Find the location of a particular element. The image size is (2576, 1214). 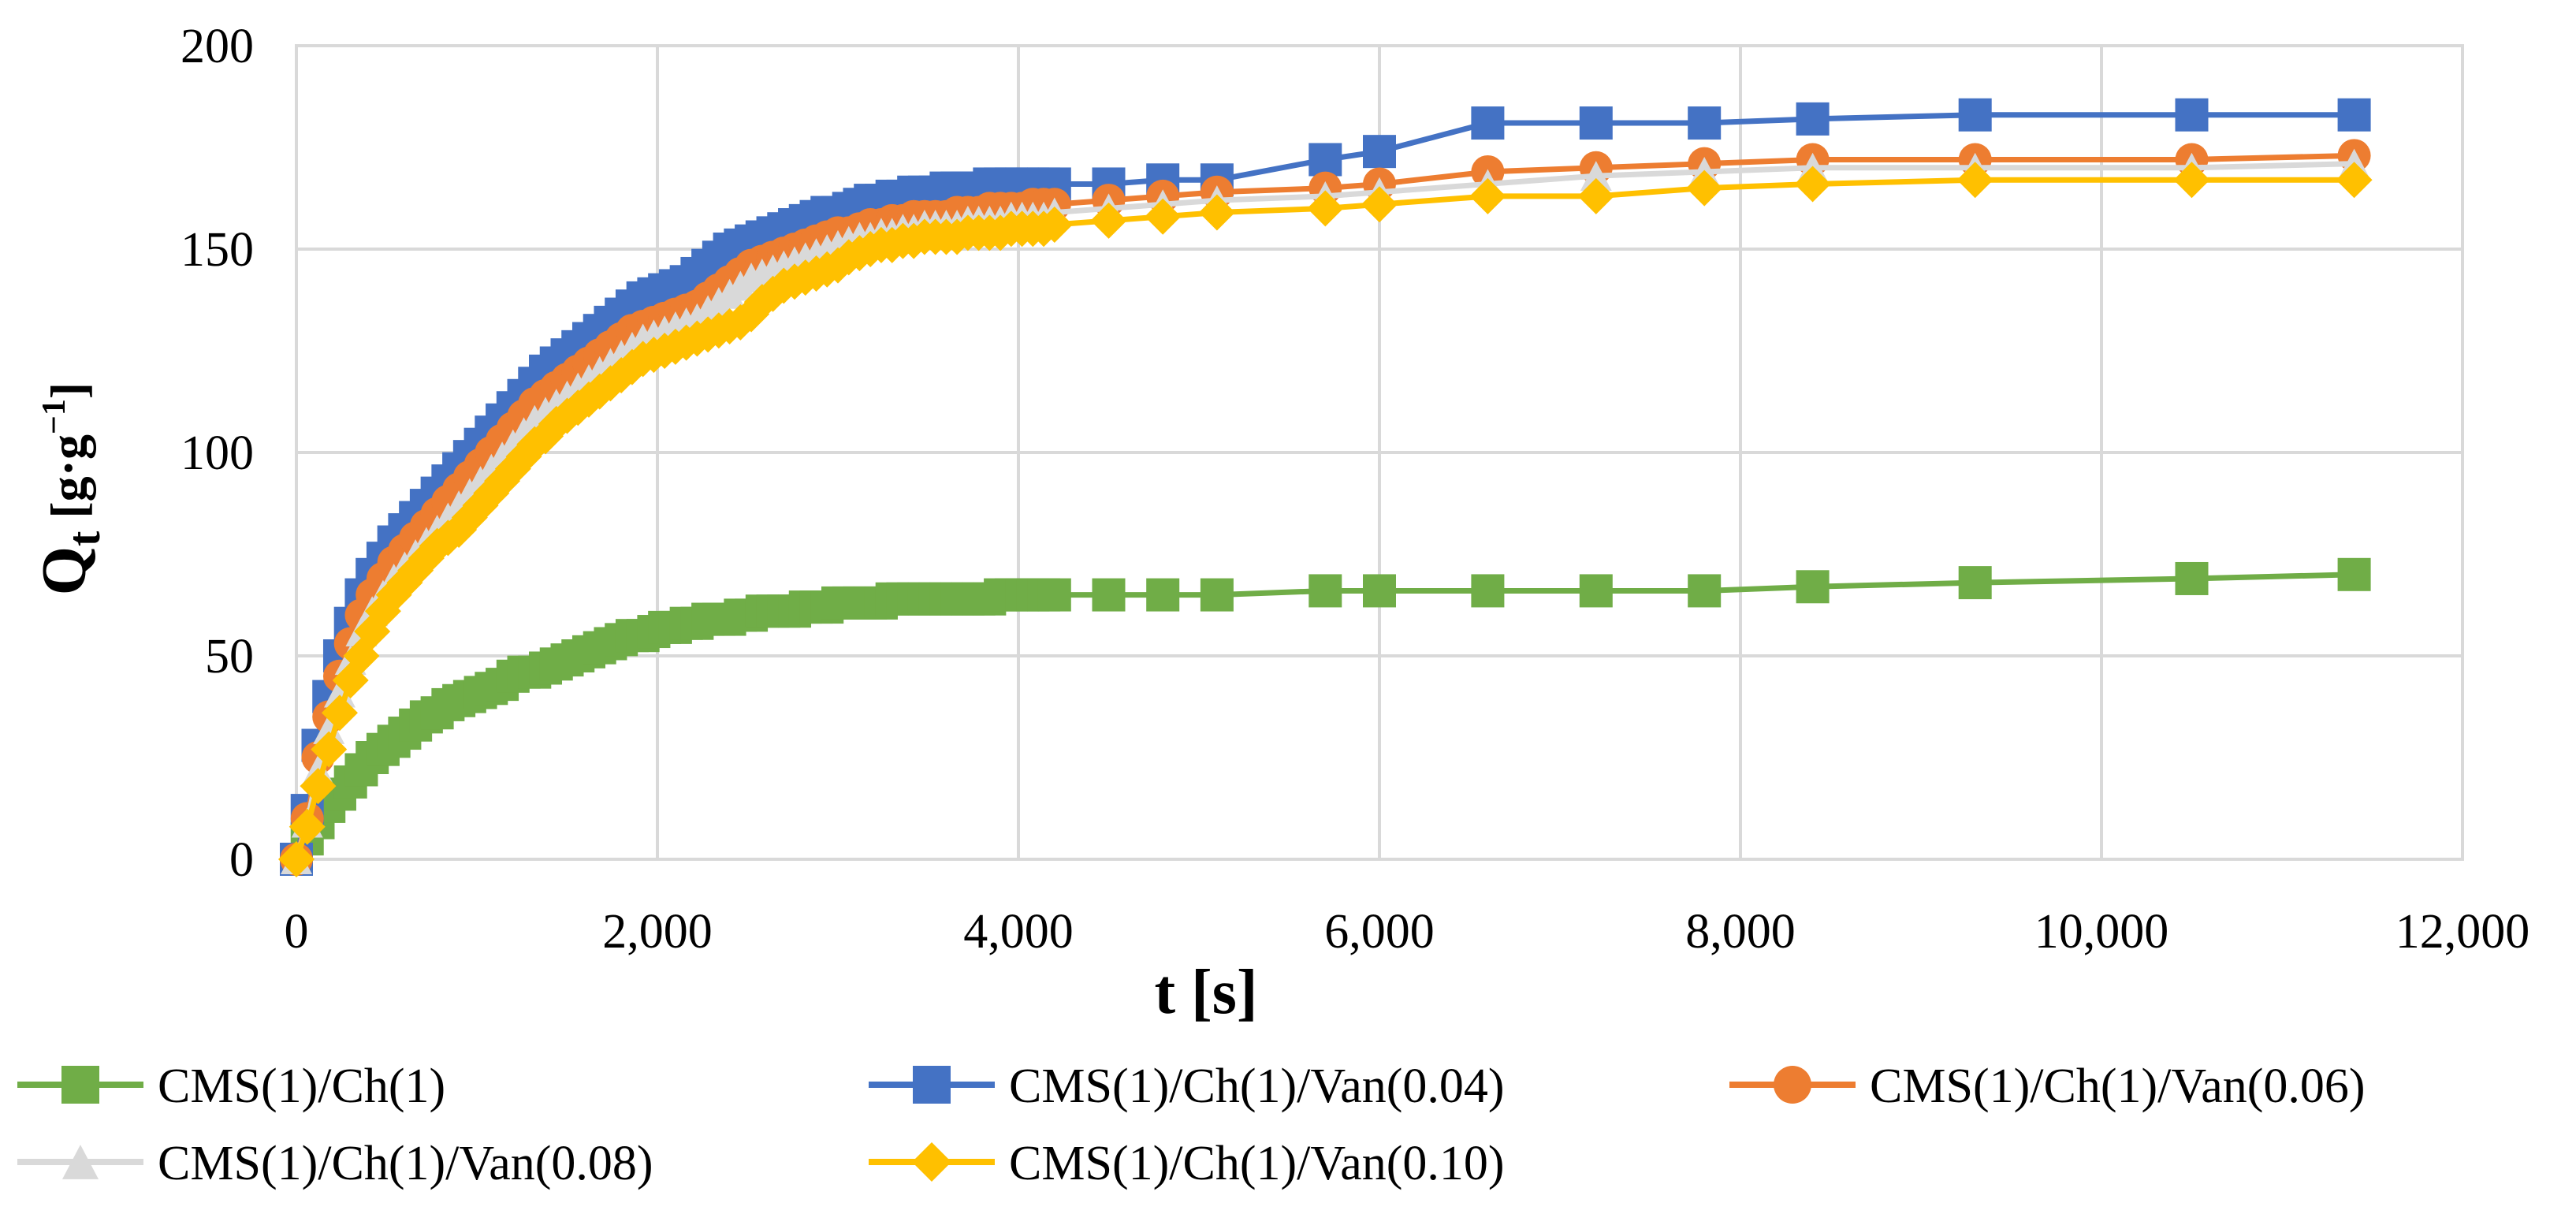

y-axis-title-unit-close: ] is located at coordinates (68, 390).